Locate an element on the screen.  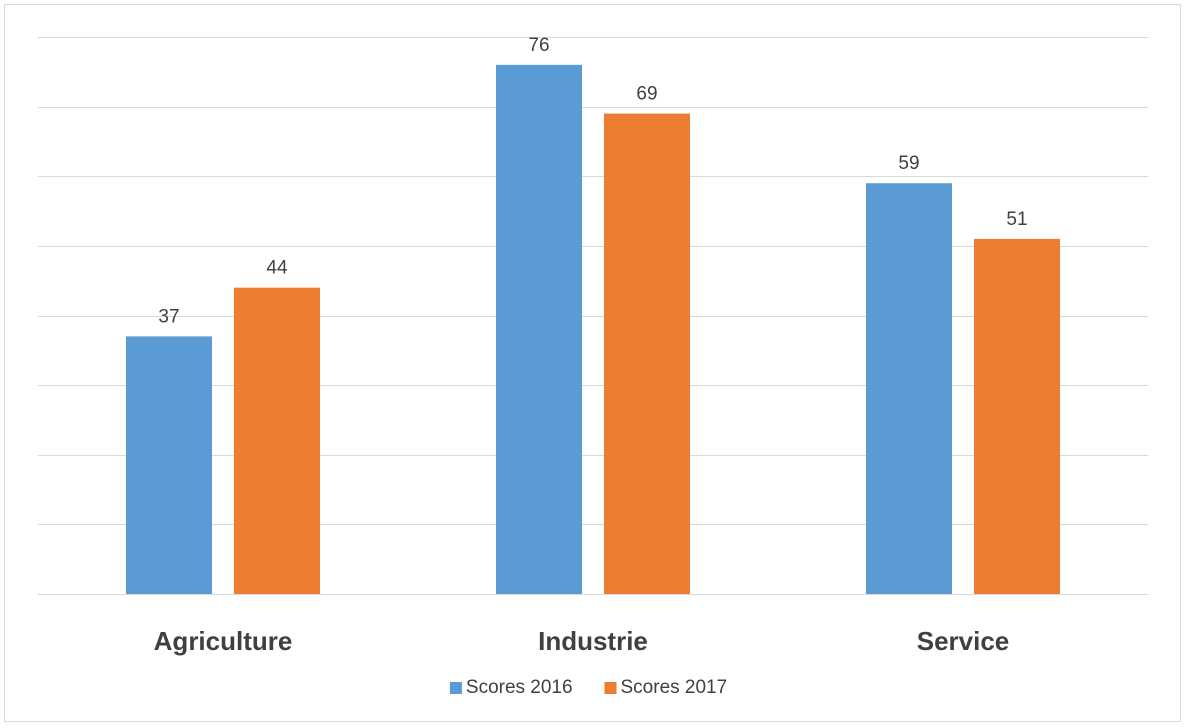
data-label: 44 is located at coordinates (277, 268).